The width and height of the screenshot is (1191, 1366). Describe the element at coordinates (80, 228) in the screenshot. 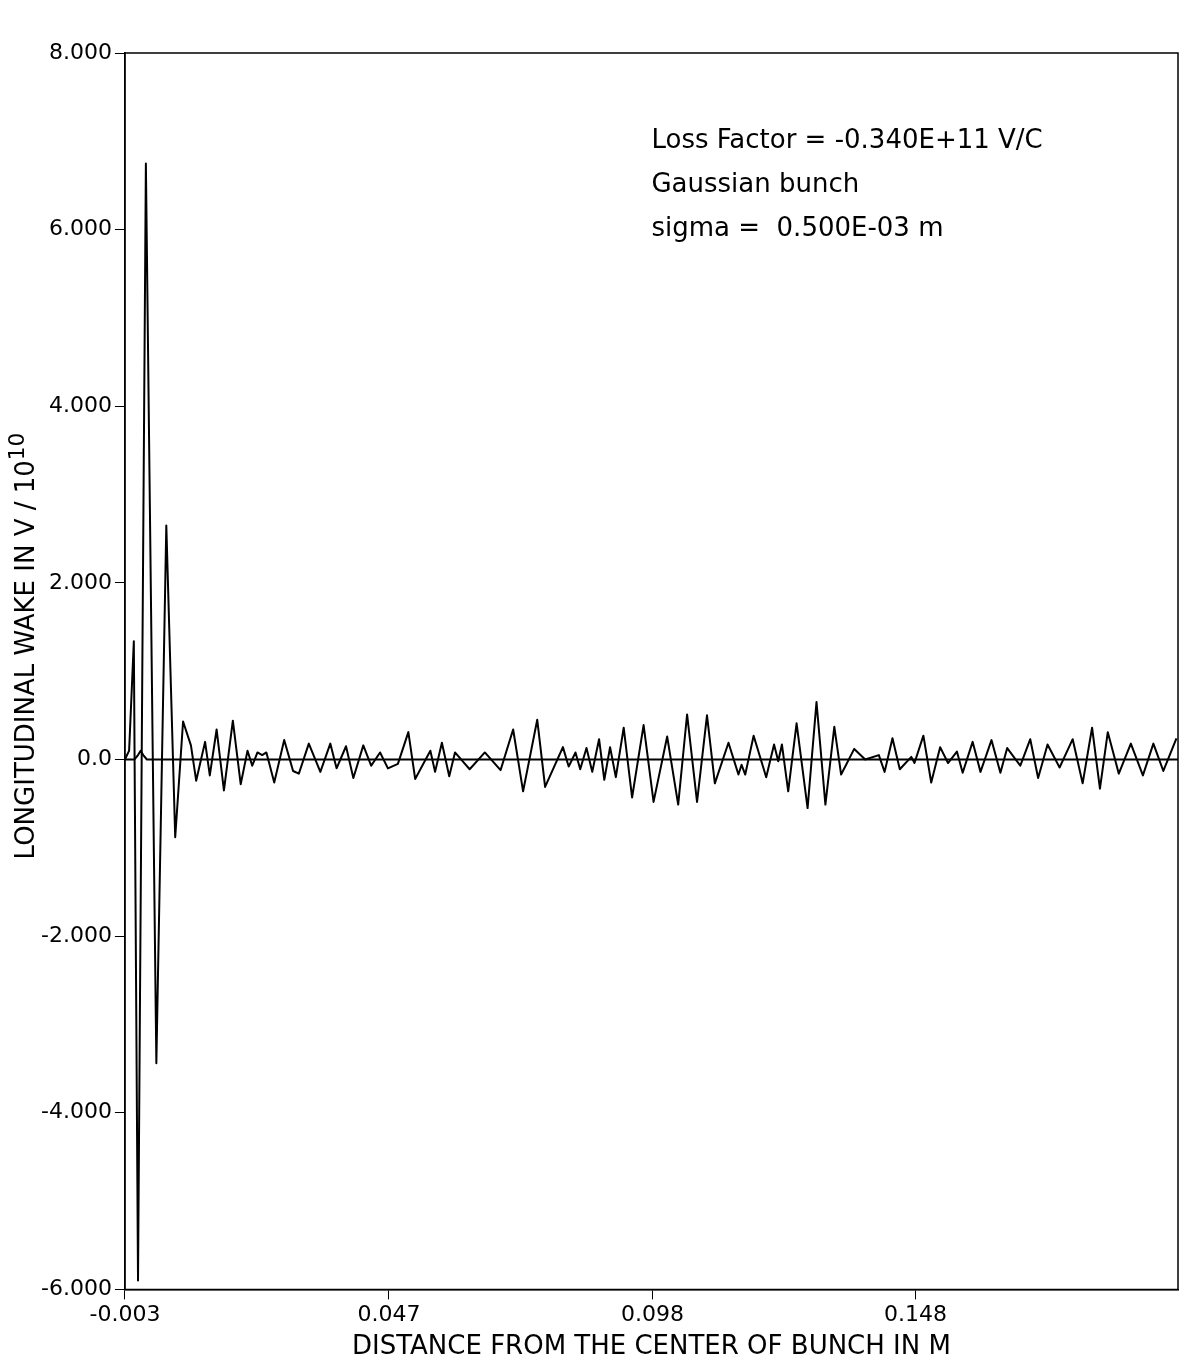

I see `y-tick-label: 6.000` at that location.